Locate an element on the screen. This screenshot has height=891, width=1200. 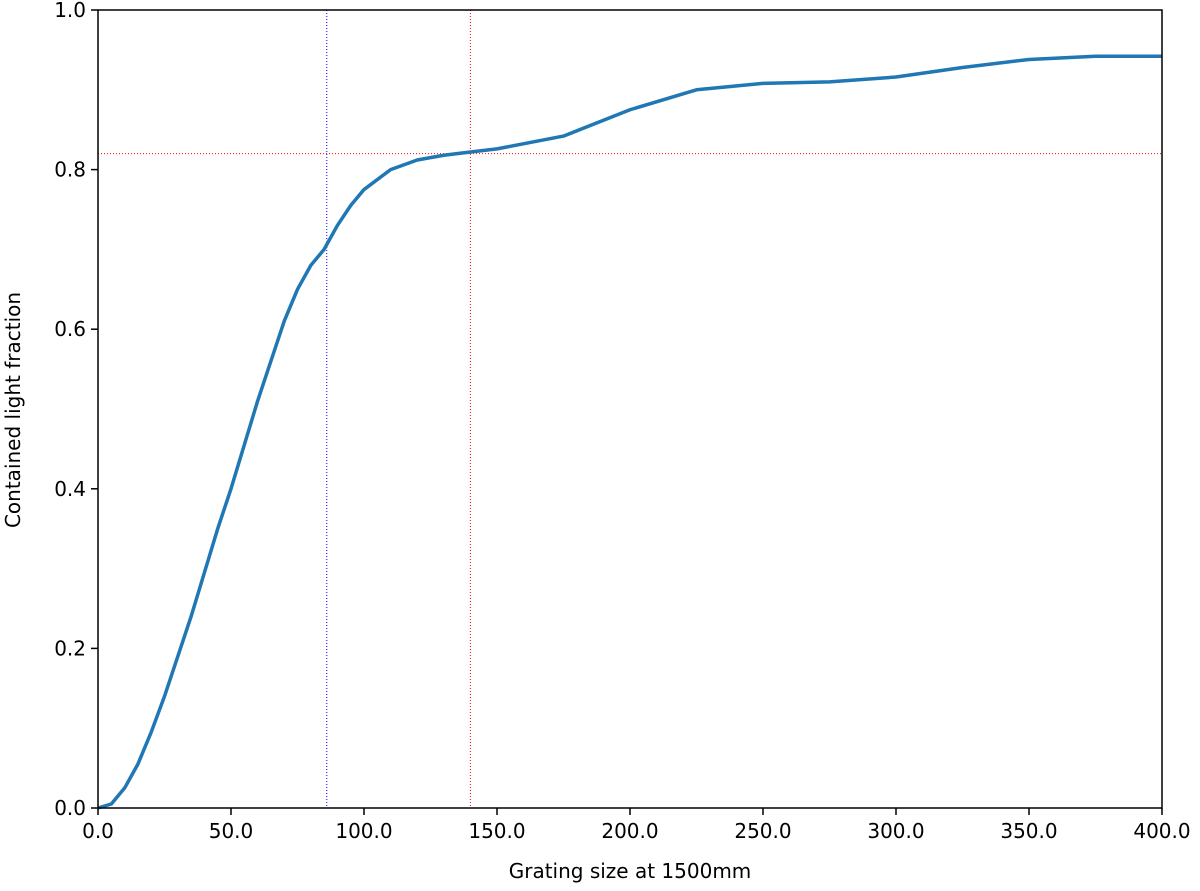
x-axis-label: Grating size at 1500mm is located at coordinates (630, 871).